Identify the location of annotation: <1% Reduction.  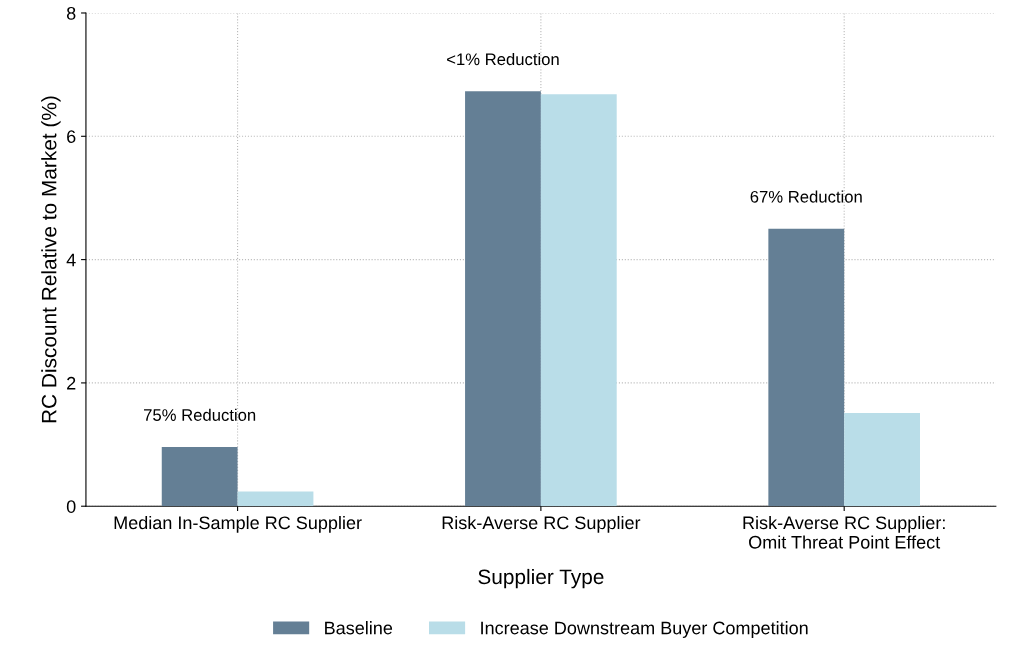
(503, 59).